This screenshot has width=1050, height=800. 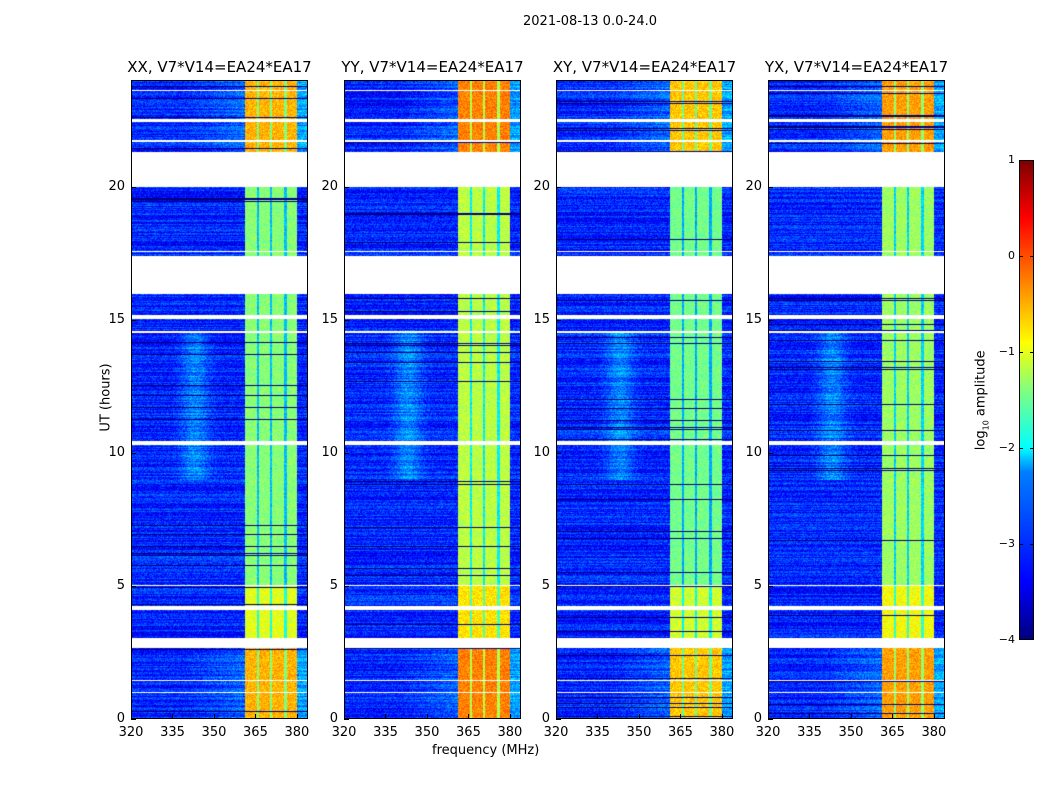 I want to click on colorbar-tick-label: −3, so click(x=1006, y=543).